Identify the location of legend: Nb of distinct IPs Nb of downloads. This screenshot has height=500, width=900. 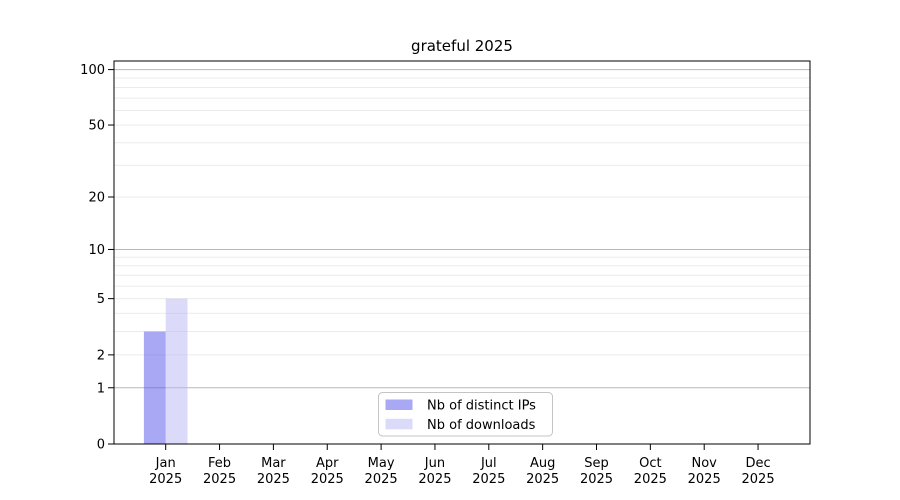
(465, 414).